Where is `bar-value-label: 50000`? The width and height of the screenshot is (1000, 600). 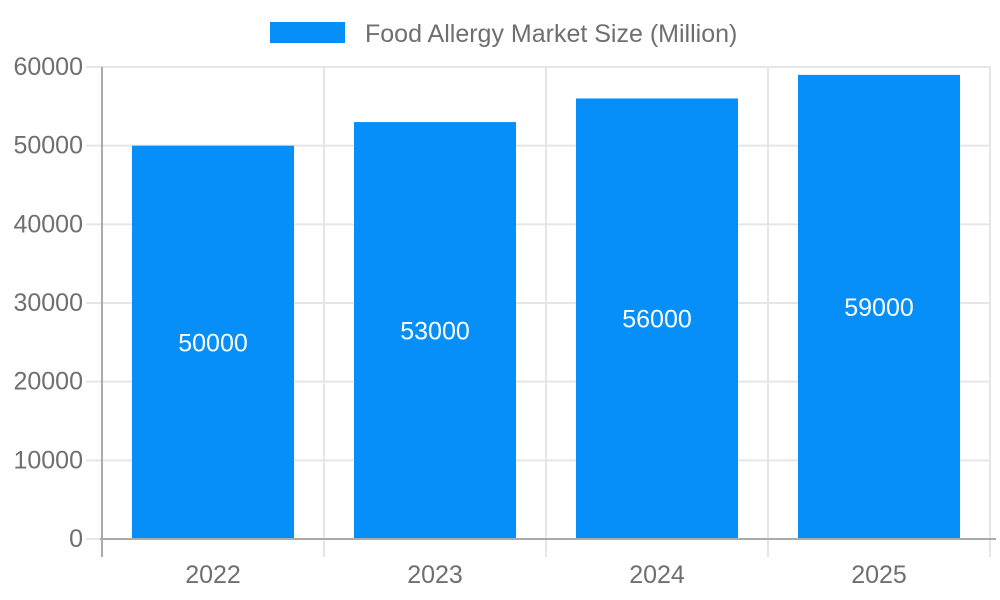
bar-value-label: 50000 is located at coordinates (213, 343).